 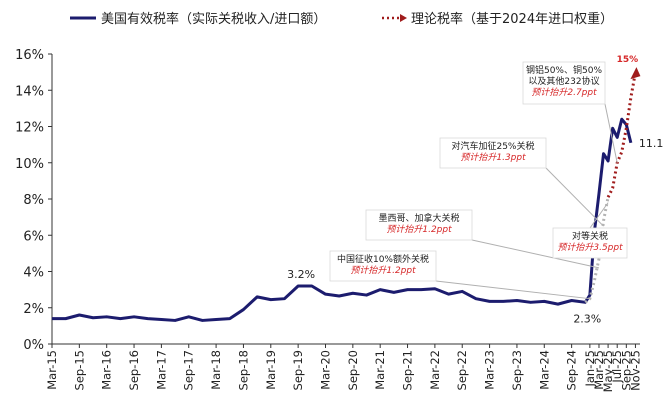 I want to click on chart-legend: 美国有效税率（实际关税收入/进口额） 理论税率（基于2024年进口权重）, so click(x=341, y=19).